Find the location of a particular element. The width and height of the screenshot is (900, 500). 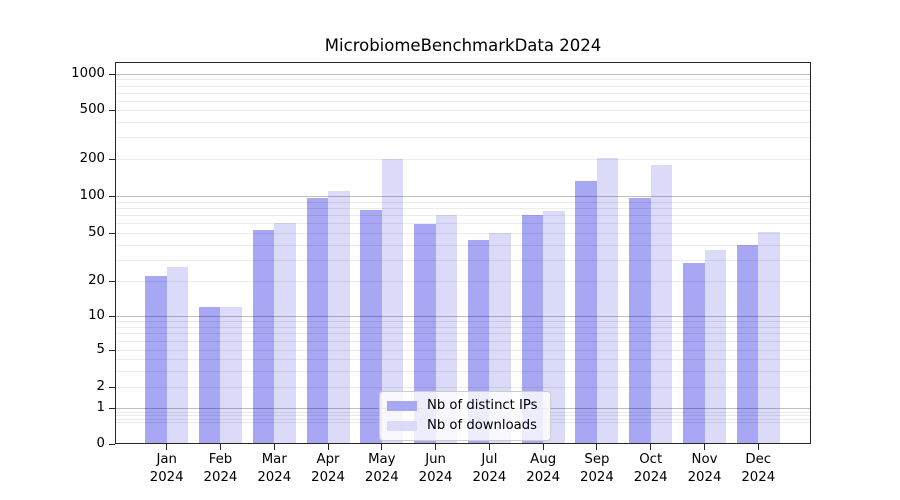

x-tick-mar is located at coordinates (274, 447).